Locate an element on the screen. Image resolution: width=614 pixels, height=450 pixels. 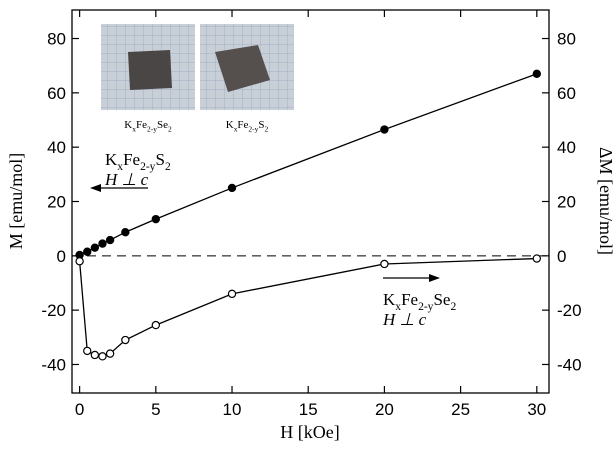
y-tick-label: 60 is located at coordinates (56, 93).